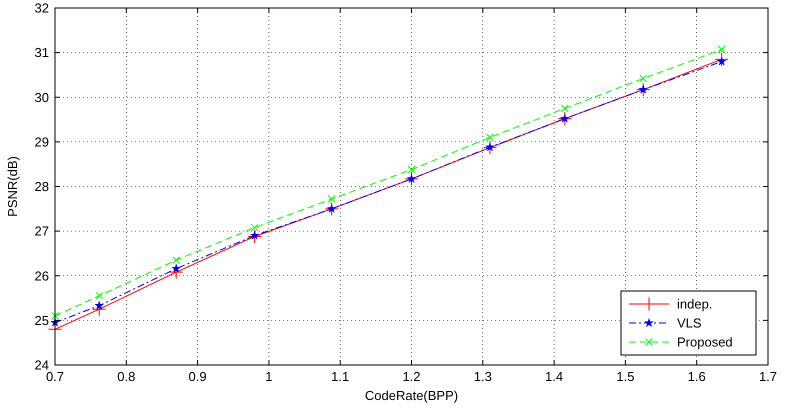 This screenshot has width=790, height=408. Describe the element at coordinates (689, 323) in the screenshot. I see `legend-label: VLS` at that location.